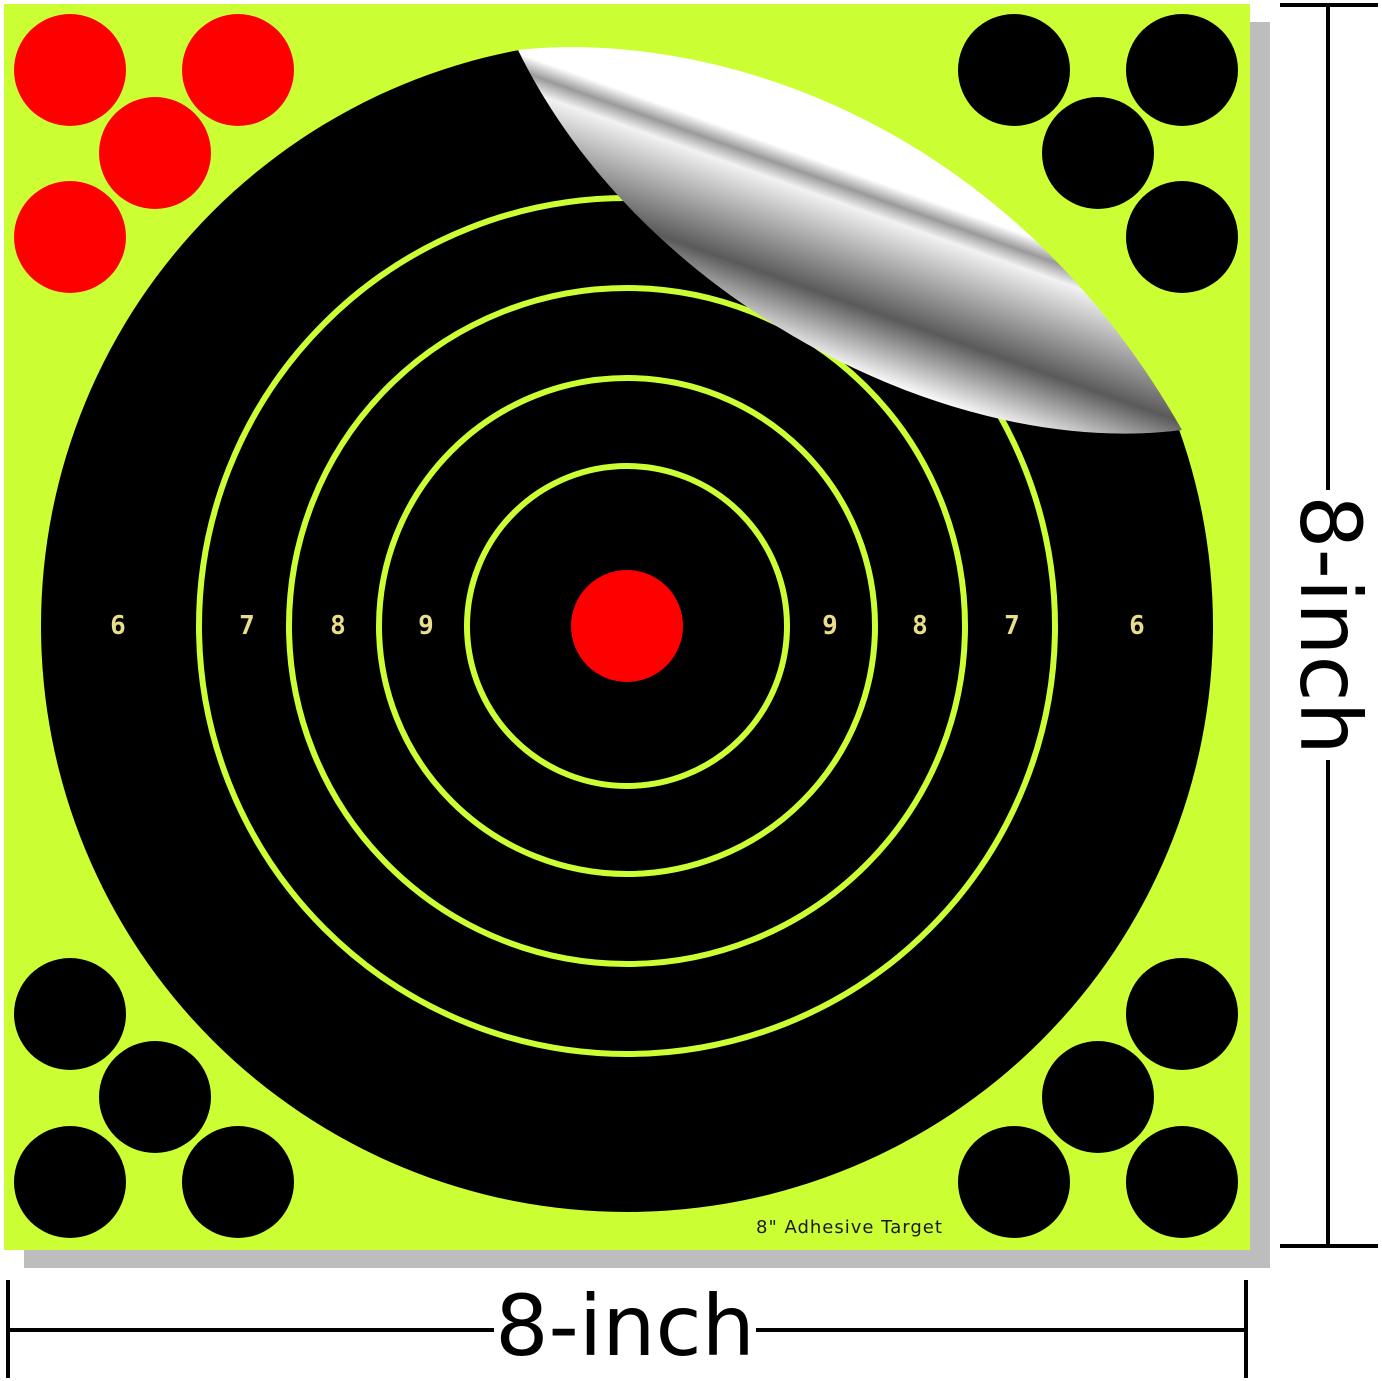 The image size is (1382, 1381). I want to click on ring-label-left-9: 9, so click(426, 626).